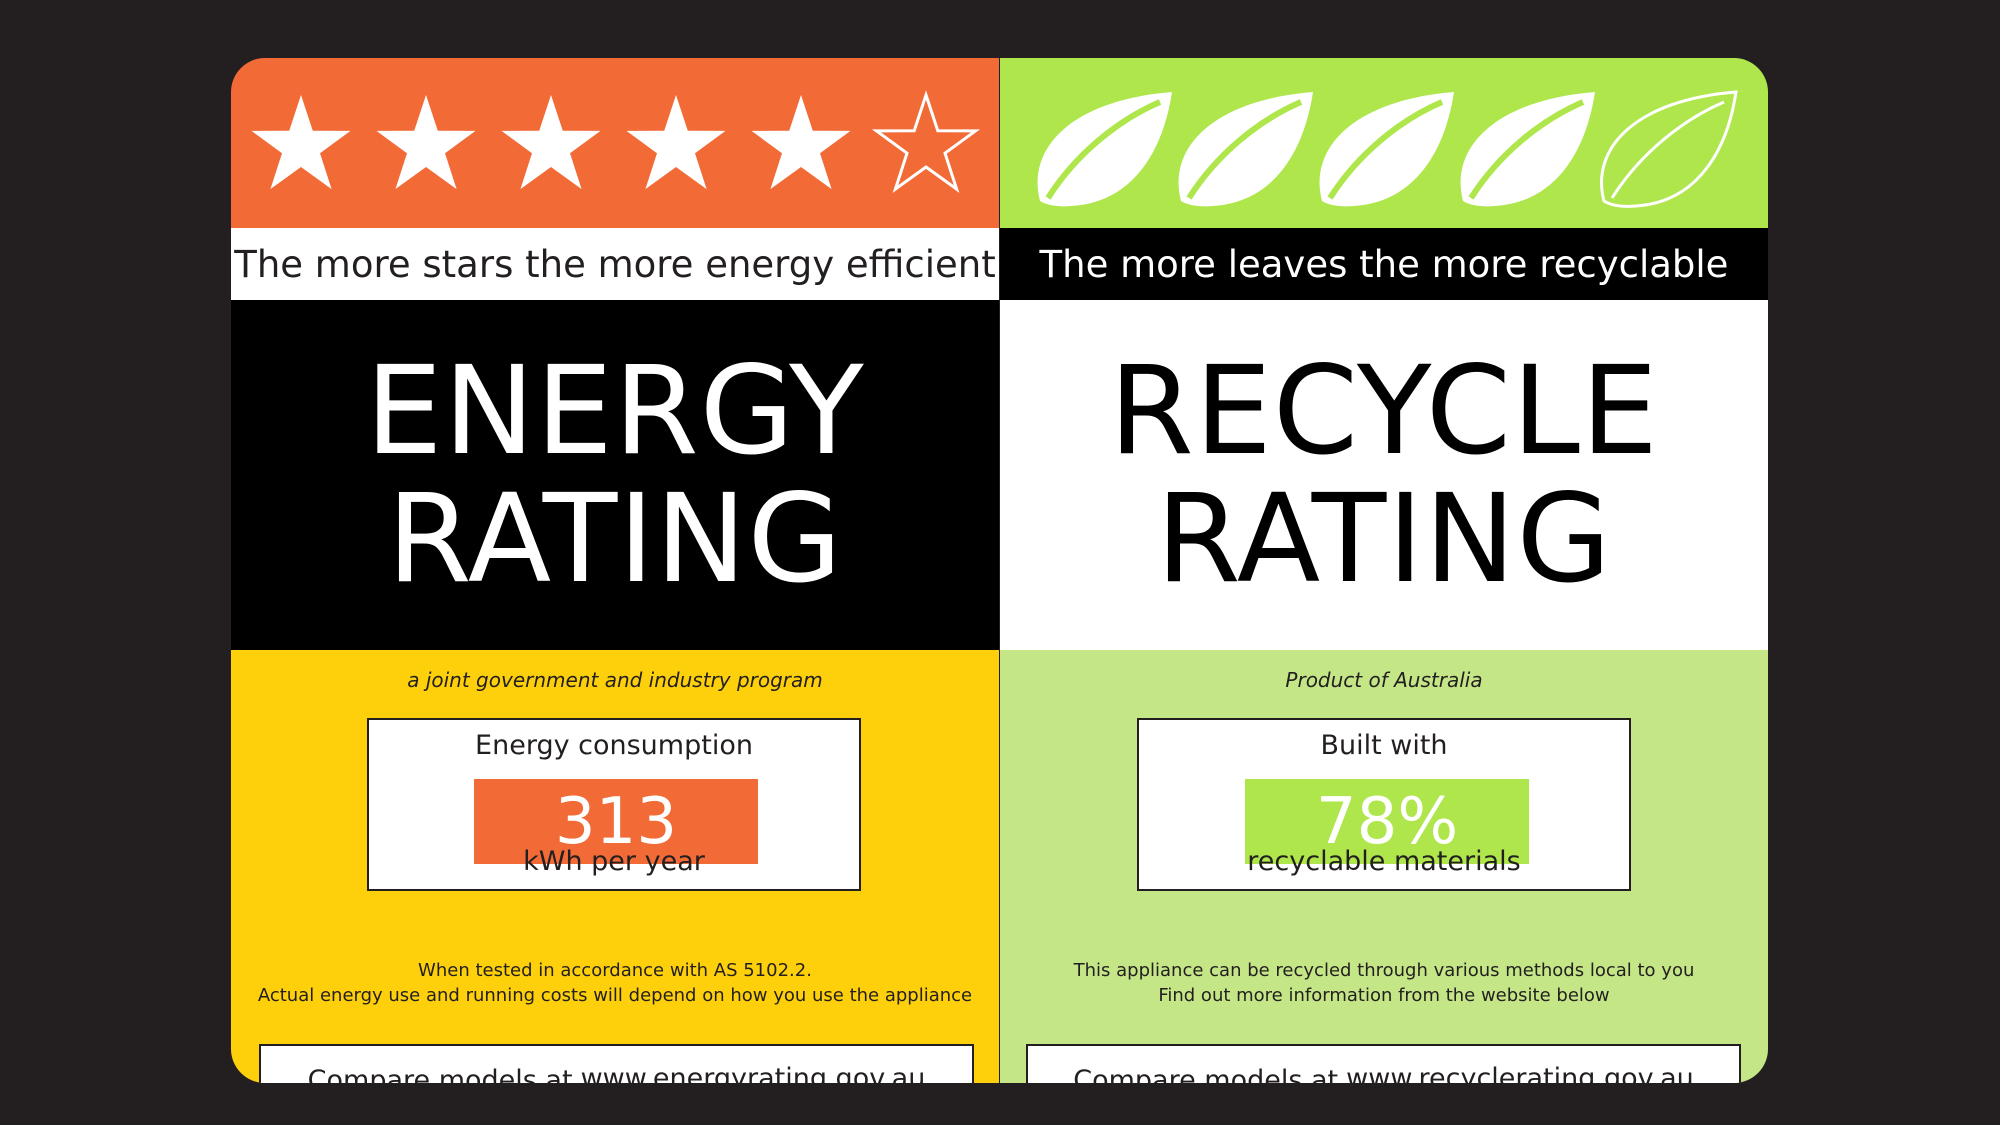 The image size is (2000, 1125). What do you see at coordinates (440, 1074) in the screenshot?
I see `energy-compare-prefix: Compare models at` at bounding box center [440, 1074].